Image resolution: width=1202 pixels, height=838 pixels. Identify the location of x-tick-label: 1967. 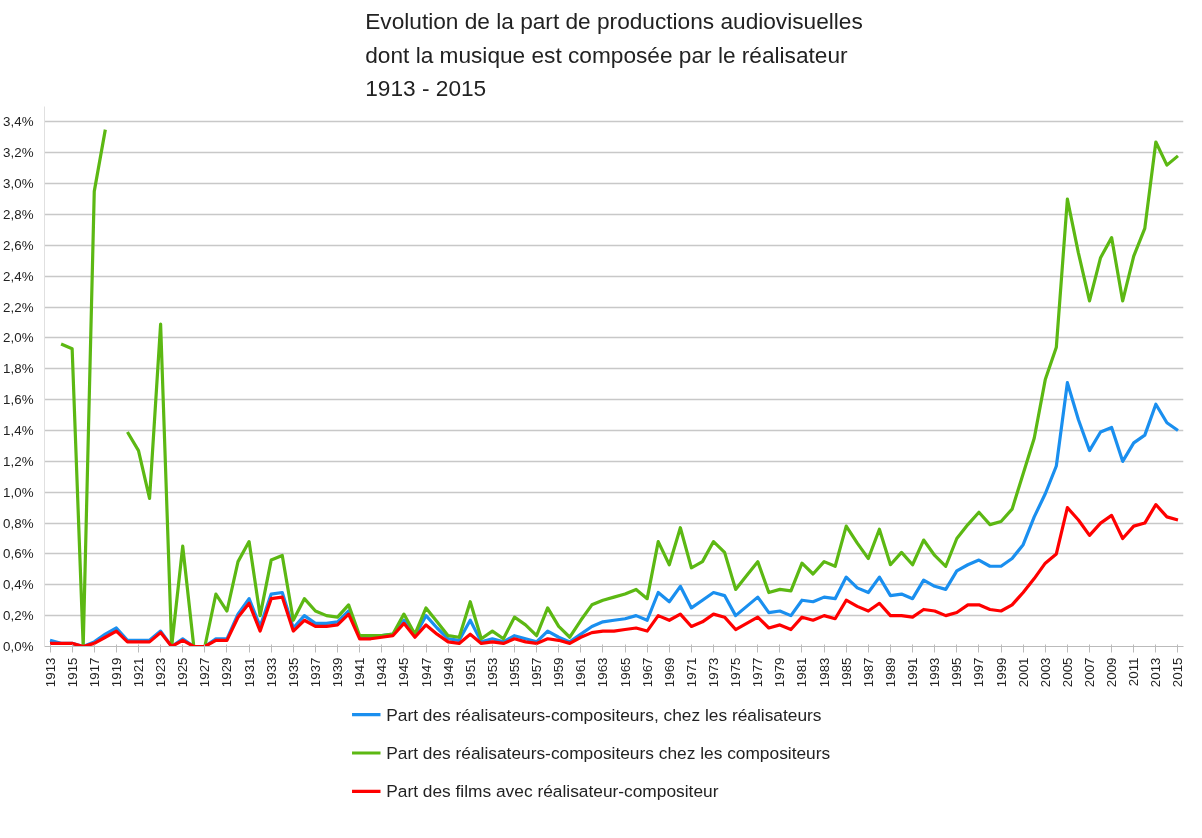
(647, 672).